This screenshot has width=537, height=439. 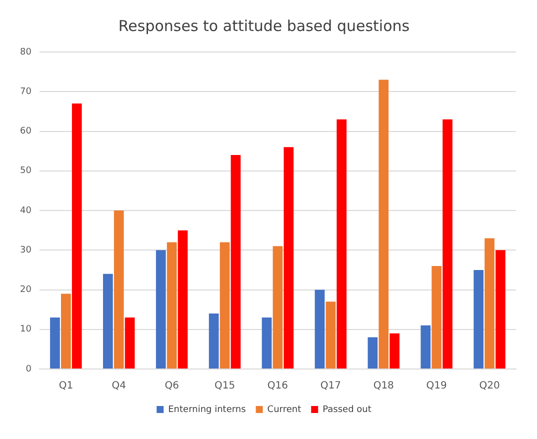 I want to click on x-tick-label: Q15, so click(x=225, y=386).